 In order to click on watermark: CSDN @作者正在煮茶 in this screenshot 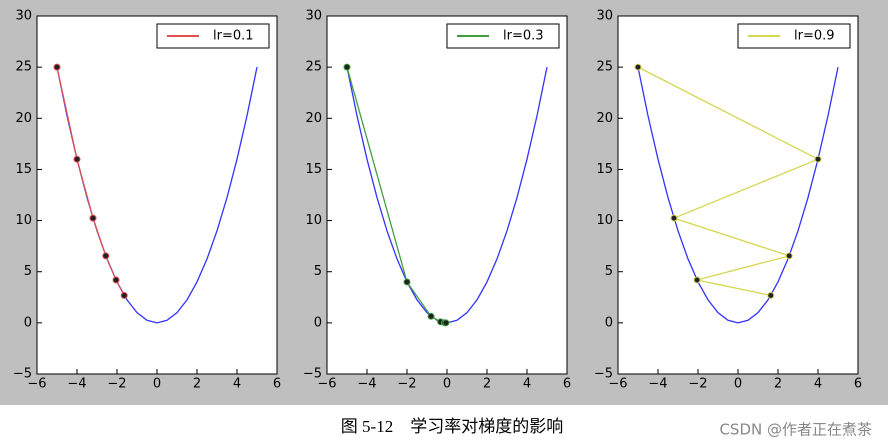, I will do `click(795, 430)`.